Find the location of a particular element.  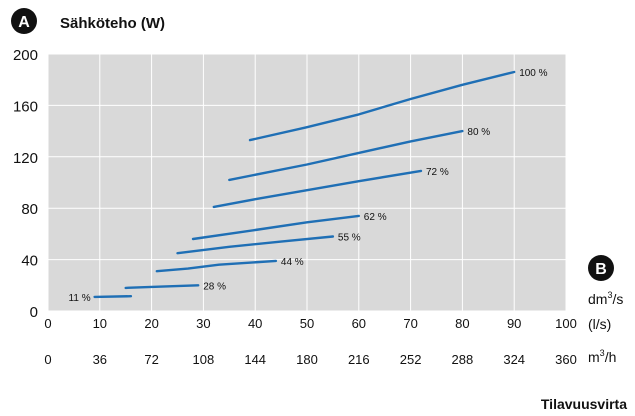

x-tick-label: 30 is located at coordinates (203, 323).